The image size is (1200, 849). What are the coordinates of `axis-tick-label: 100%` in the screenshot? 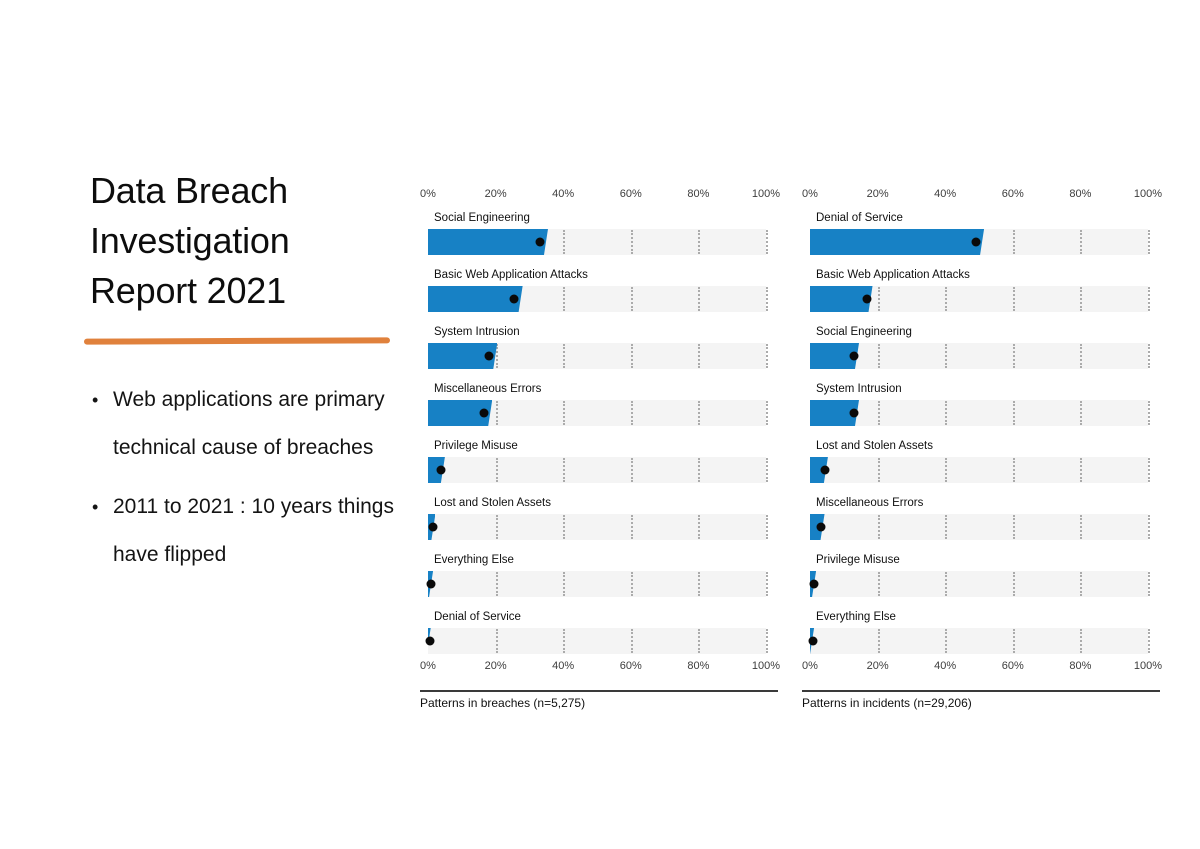 It's located at (1148, 666).